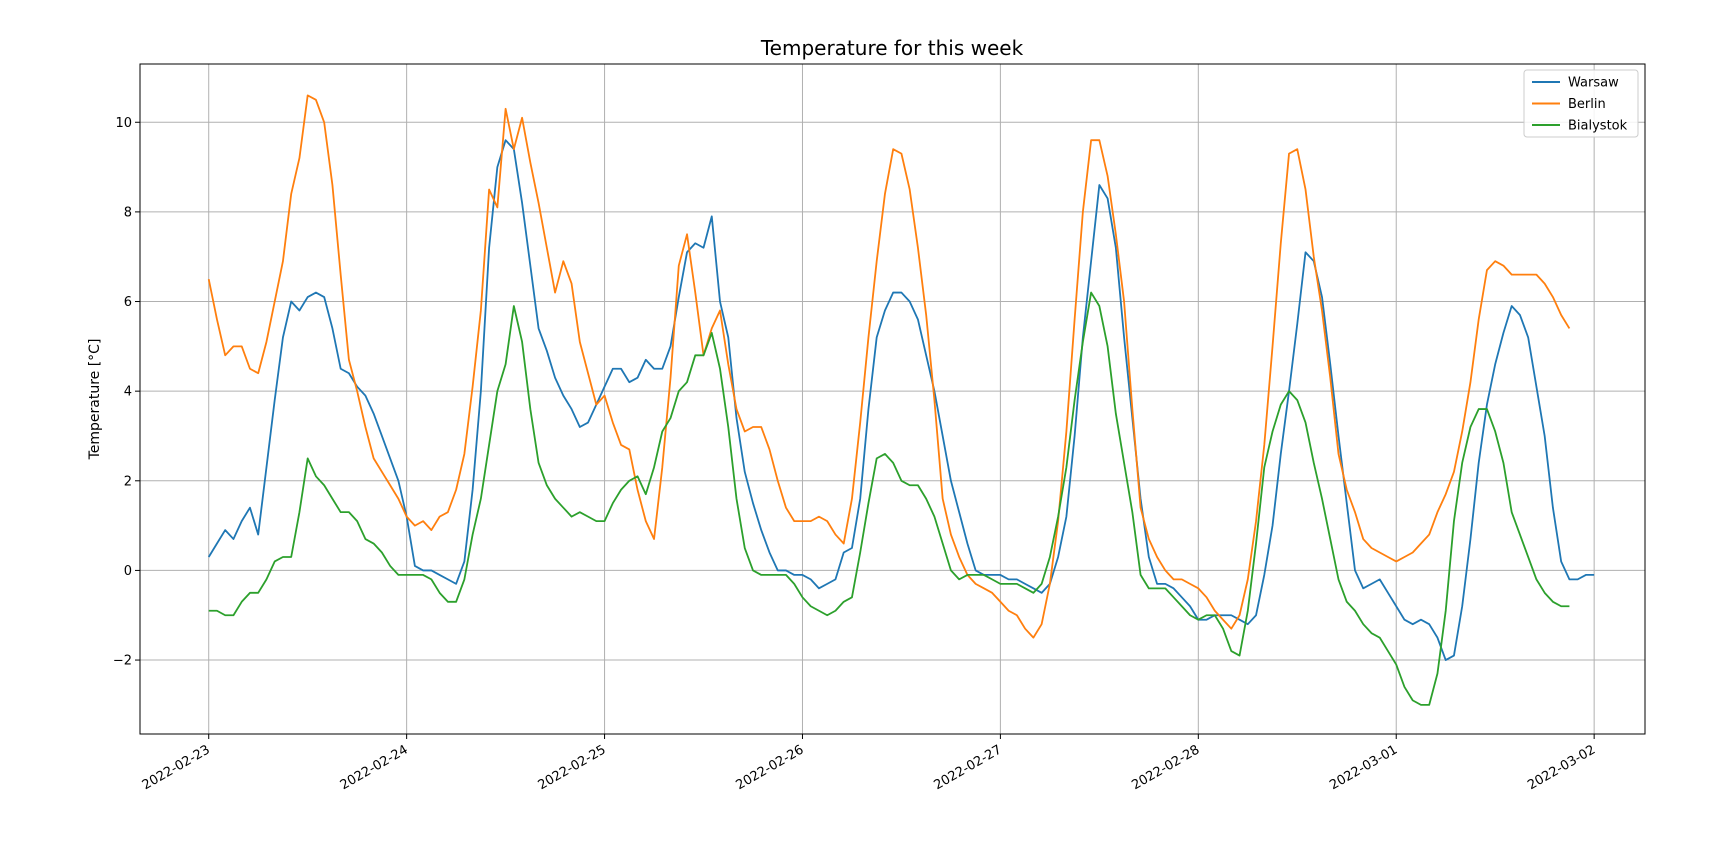 This screenshot has height=851, width=1723. What do you see at coordinates (123, 123) in the screenshot?
I see `y-tick-label: 10` at bounding box center [123, 123].